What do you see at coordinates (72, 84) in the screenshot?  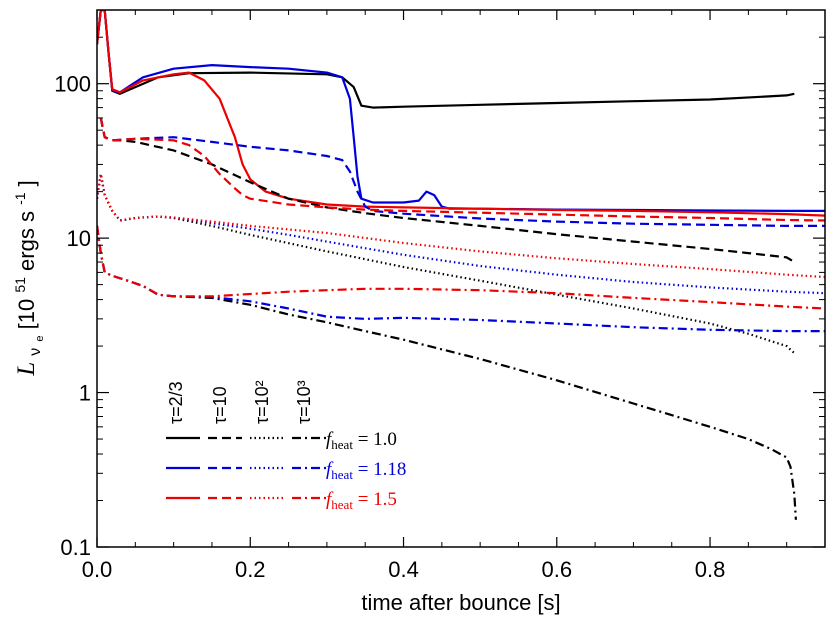 I see `y-tick-label: 100` at bounding box center [72, 84].